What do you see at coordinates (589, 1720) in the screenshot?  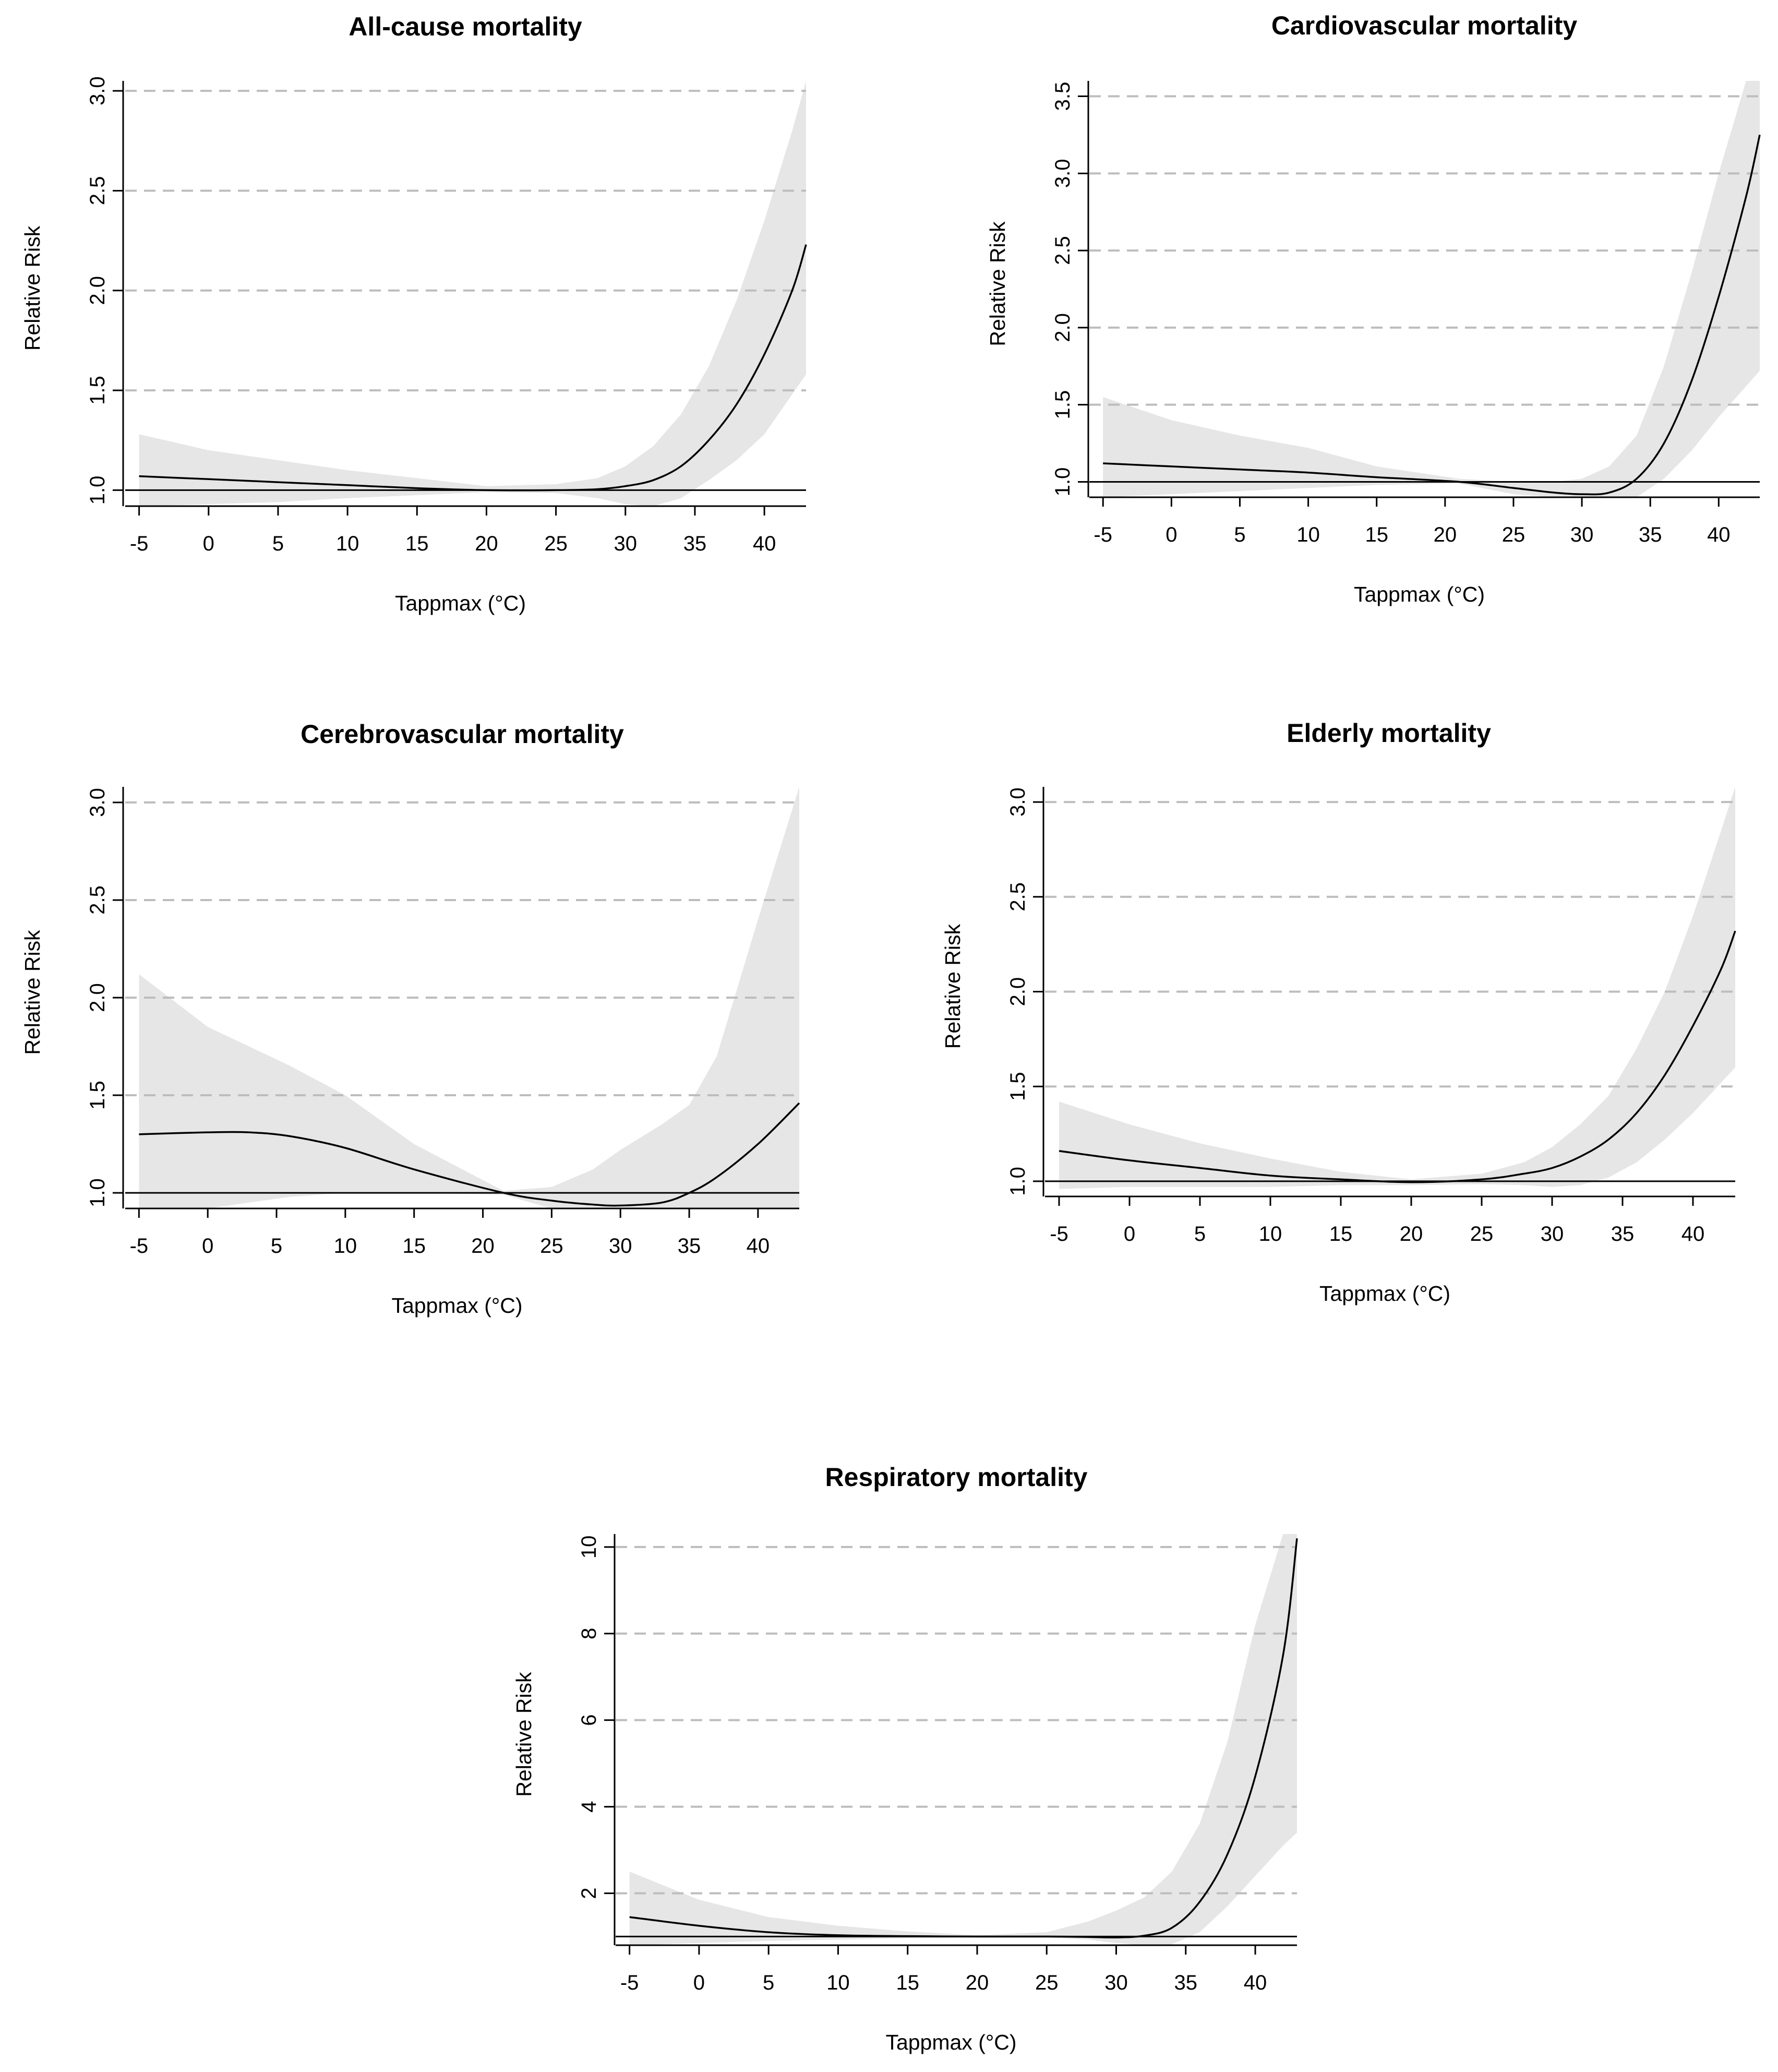 I see `y-tick-label: 6` at bounding box center [589, 1720].